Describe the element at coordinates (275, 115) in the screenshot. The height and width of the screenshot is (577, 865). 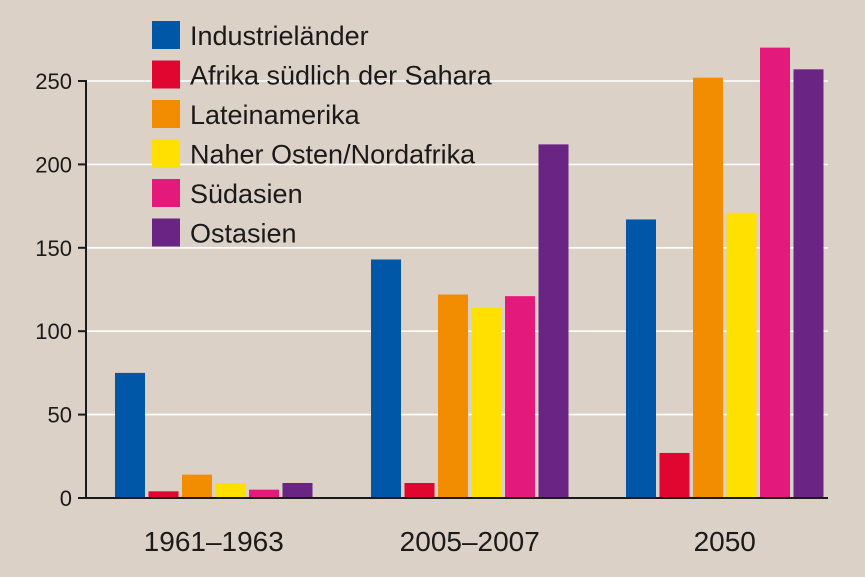
I see `legend-label: Lateinamerika` at that location.